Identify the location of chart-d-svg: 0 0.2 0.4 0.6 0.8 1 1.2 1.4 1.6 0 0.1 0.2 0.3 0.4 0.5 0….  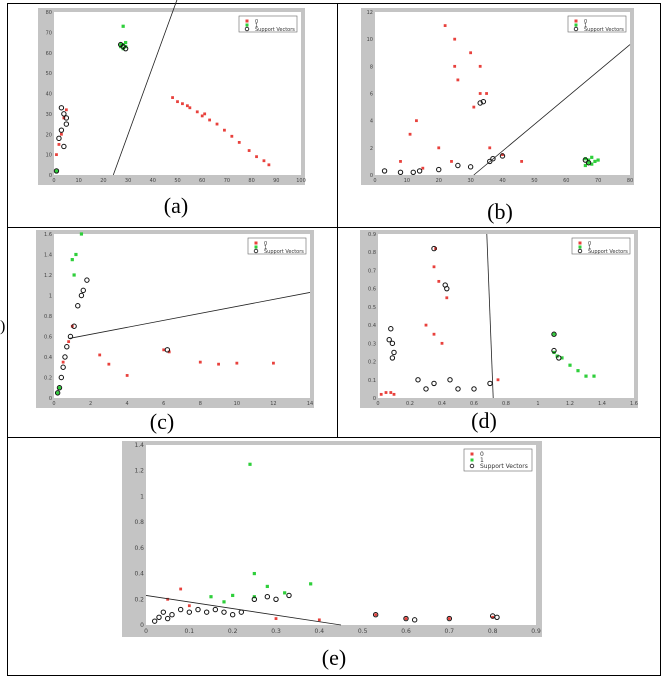
(503, 319).